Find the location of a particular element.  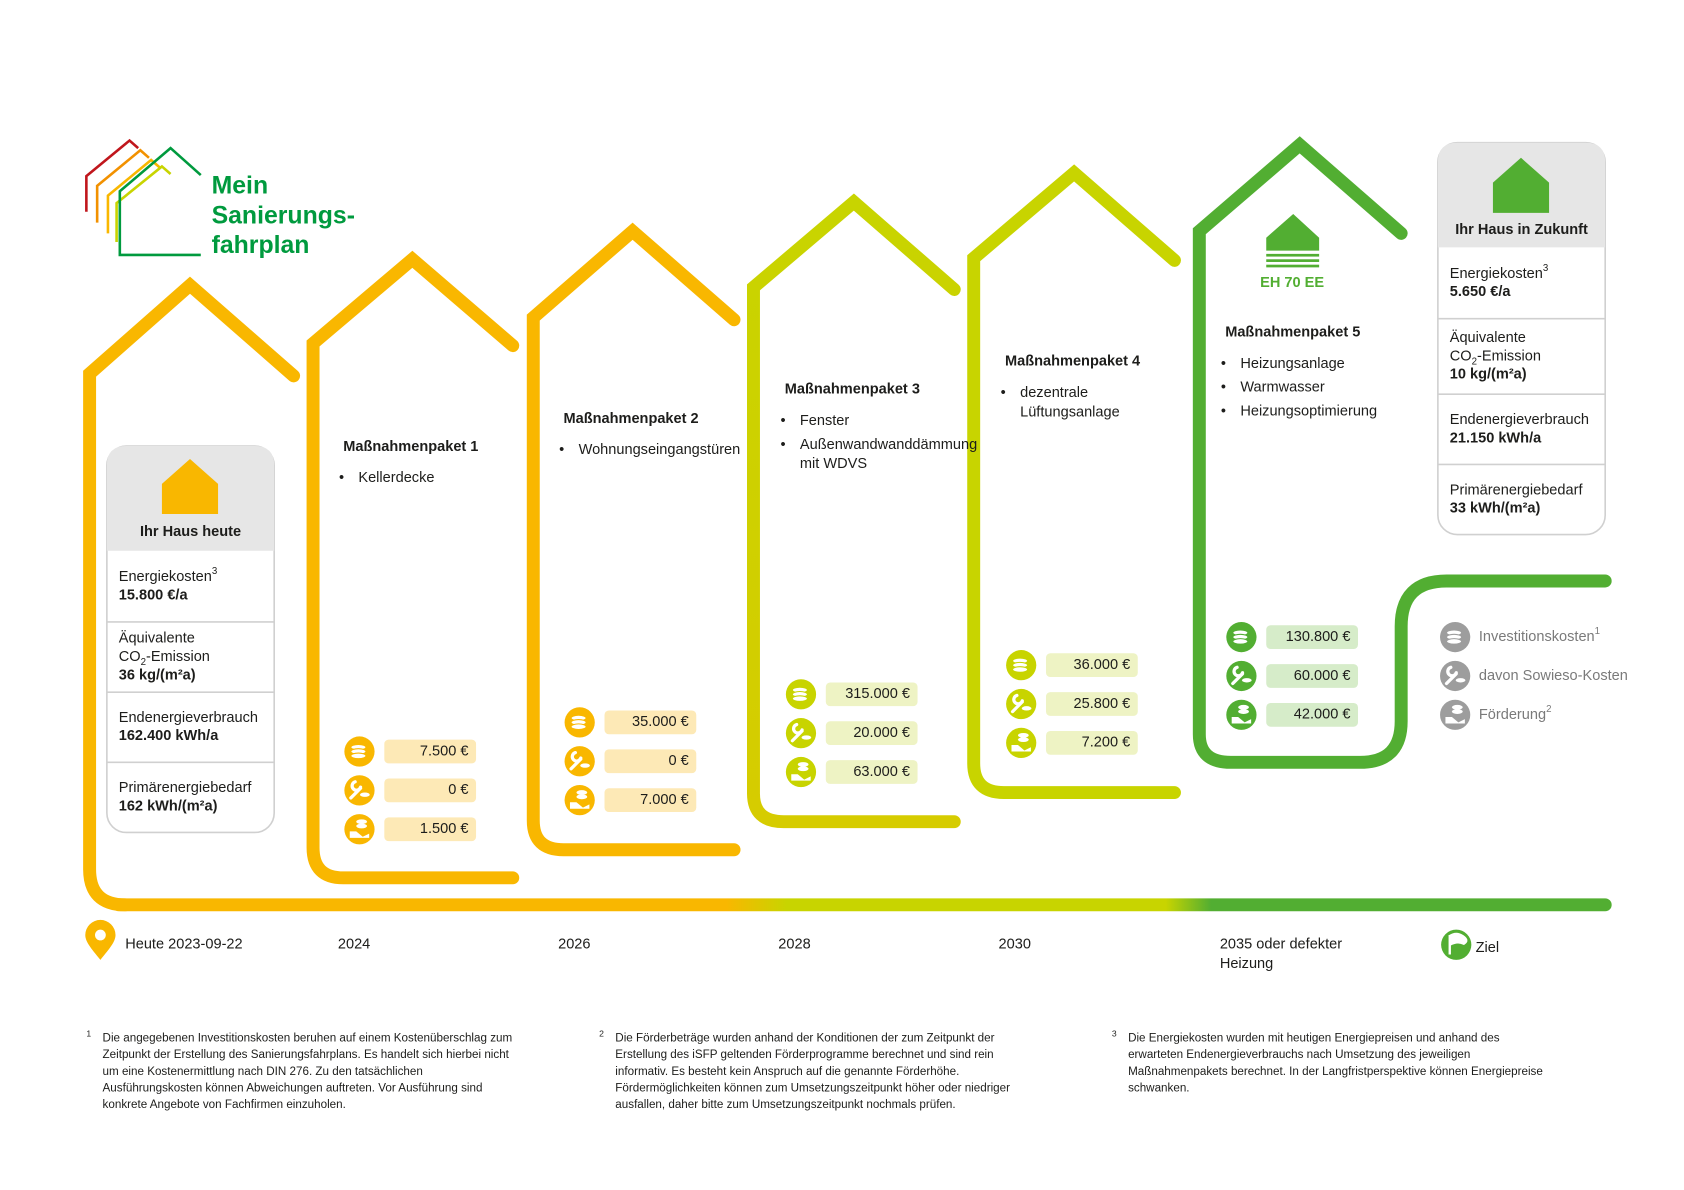

legend-label: davon Sowieso-Kosten is located at coordinates (1553, 676).